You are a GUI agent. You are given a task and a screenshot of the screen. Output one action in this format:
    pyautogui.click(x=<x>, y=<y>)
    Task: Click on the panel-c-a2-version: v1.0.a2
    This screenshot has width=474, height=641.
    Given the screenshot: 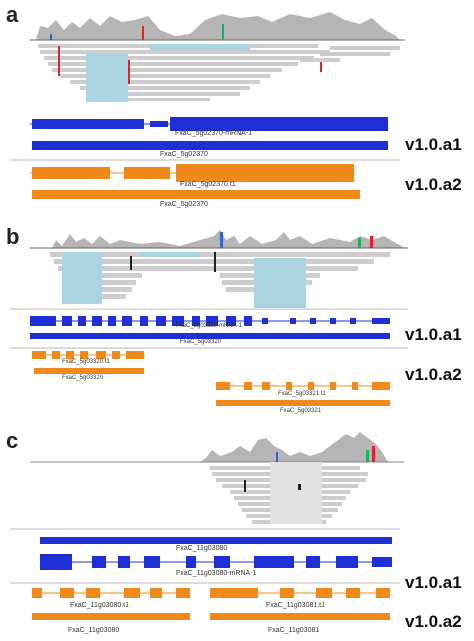 What is the action you would take?
    pyautogui.click(x=433, y=621)
    